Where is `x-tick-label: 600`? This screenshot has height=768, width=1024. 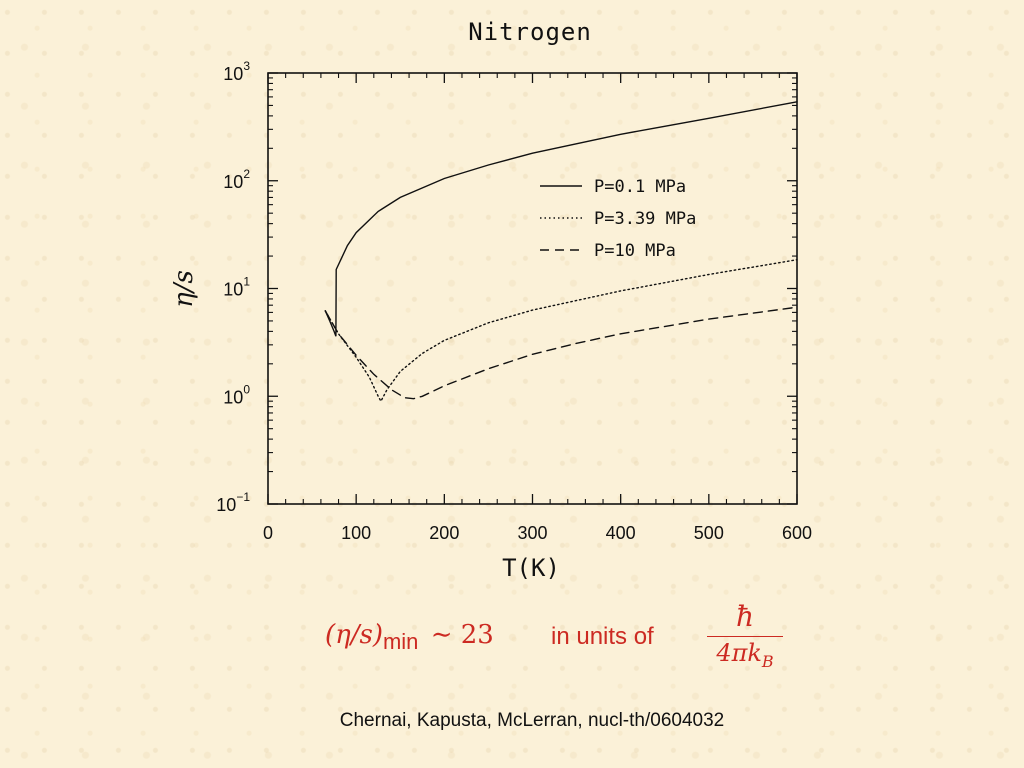
x-tick-label: 600 is located at coordinates (797, 533).